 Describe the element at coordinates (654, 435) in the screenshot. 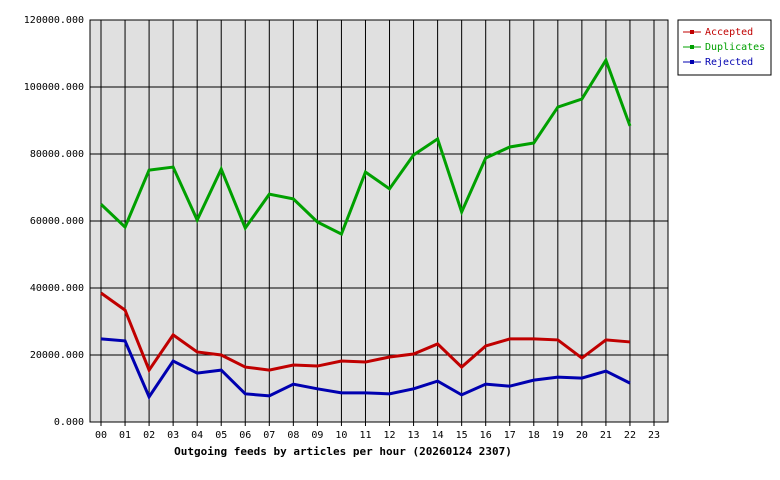

I see `x-tick-label: 23` at that location.